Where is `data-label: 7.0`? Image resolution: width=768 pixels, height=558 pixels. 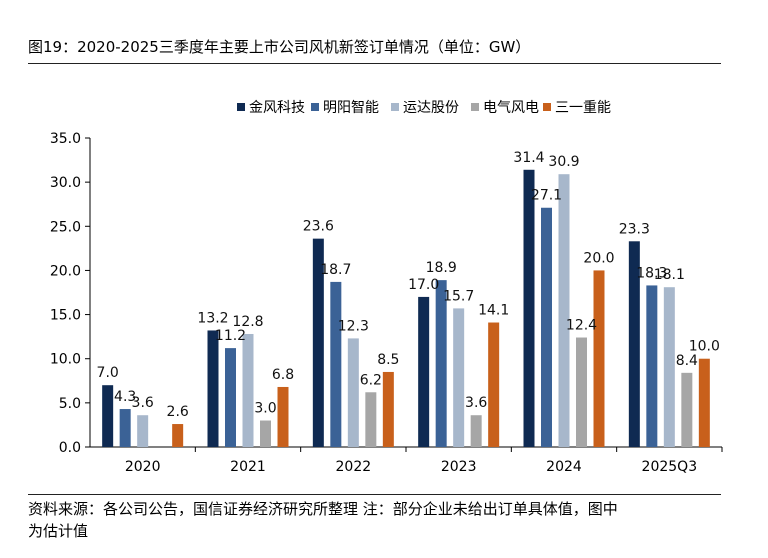 data-label: 7.0 is located at coordinates (108, 373).